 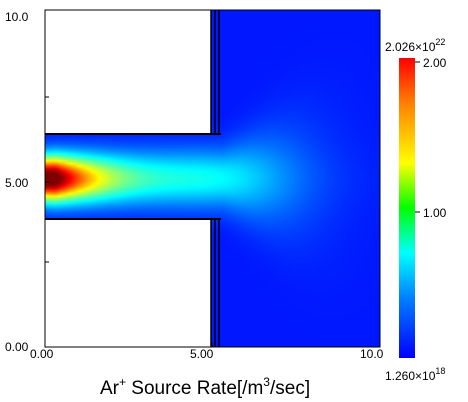 I want to click on colorbar: 2.00 1.00 2.026×10²² 1.260×10¹⁸, so click(x=416, y=210).